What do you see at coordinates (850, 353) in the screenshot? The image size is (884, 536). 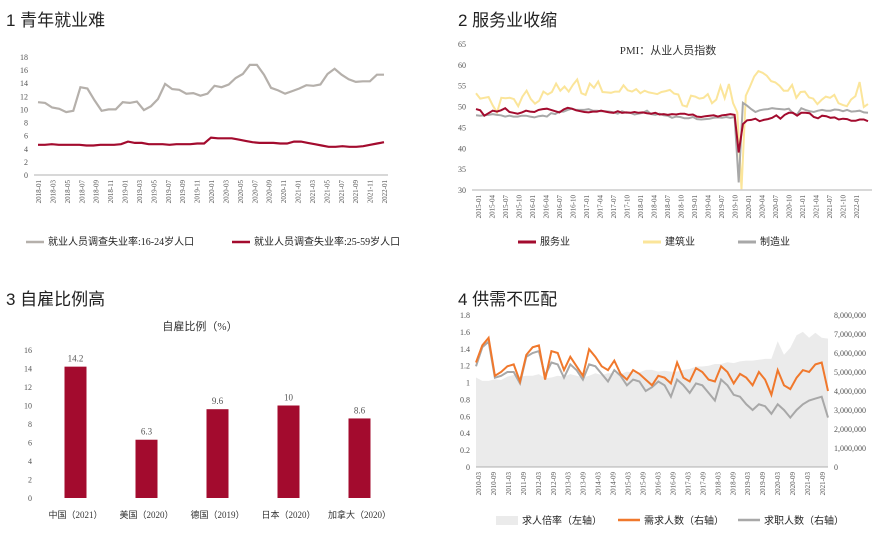 I see `y-right-tick-label: 6,000,000` at bounding box center [850, 353].